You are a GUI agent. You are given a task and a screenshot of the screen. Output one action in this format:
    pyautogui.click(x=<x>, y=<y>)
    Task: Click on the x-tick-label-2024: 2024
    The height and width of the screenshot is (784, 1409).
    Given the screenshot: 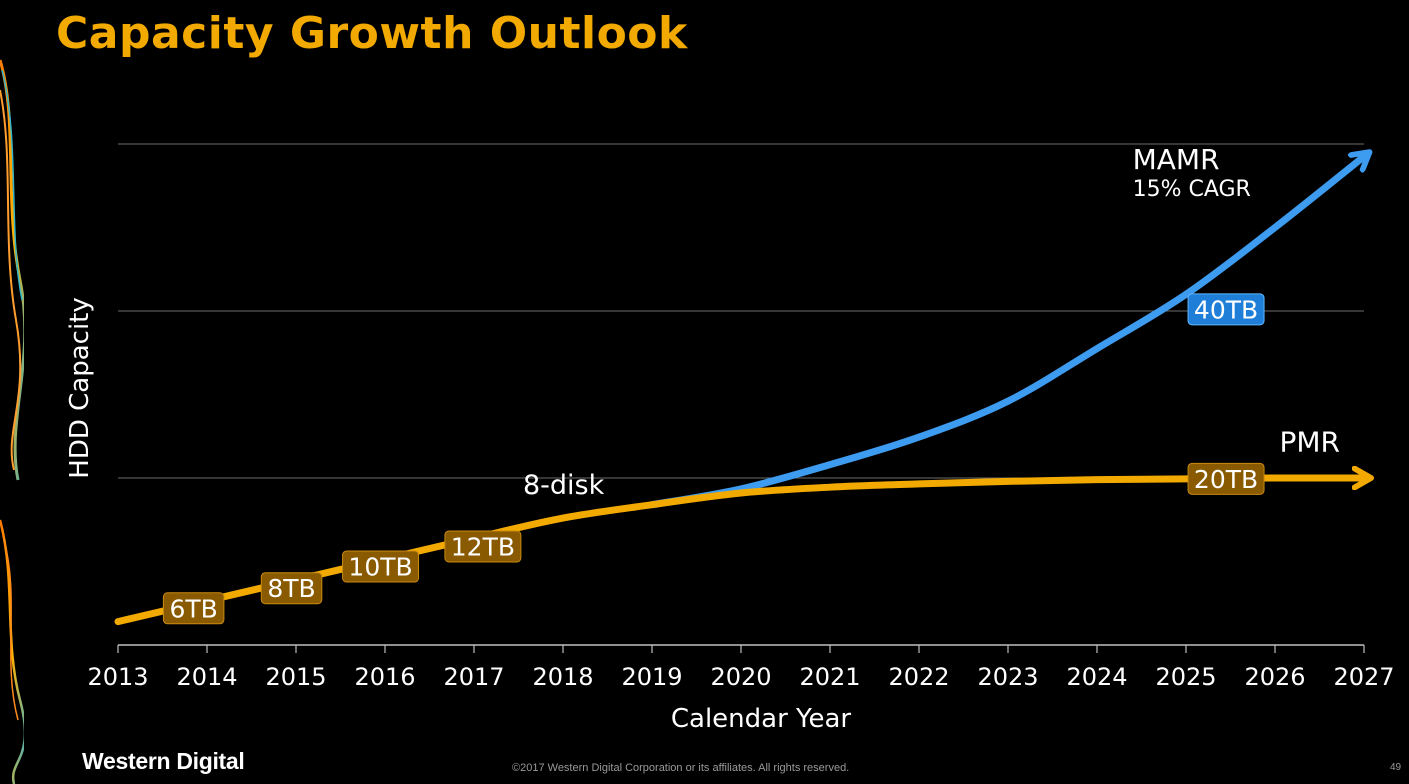 What is the action you would take?
    pyautogui.click(x=1096, y=677)
    